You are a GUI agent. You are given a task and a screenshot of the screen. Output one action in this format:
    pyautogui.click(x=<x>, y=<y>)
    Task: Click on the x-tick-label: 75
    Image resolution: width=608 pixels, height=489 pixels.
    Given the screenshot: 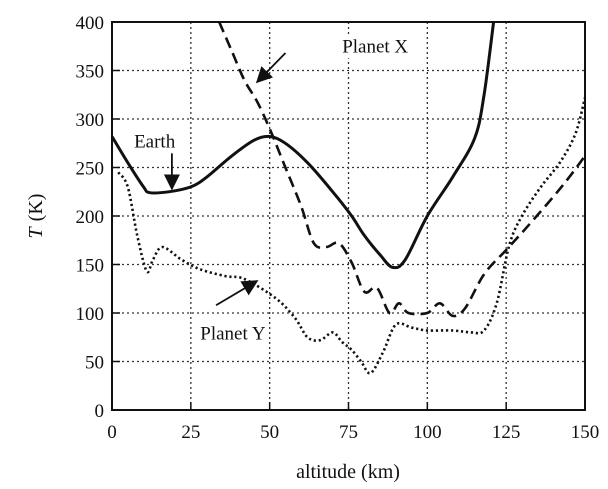 What is the action you would take?
    pyautogui.click(x=348, y=432)
    